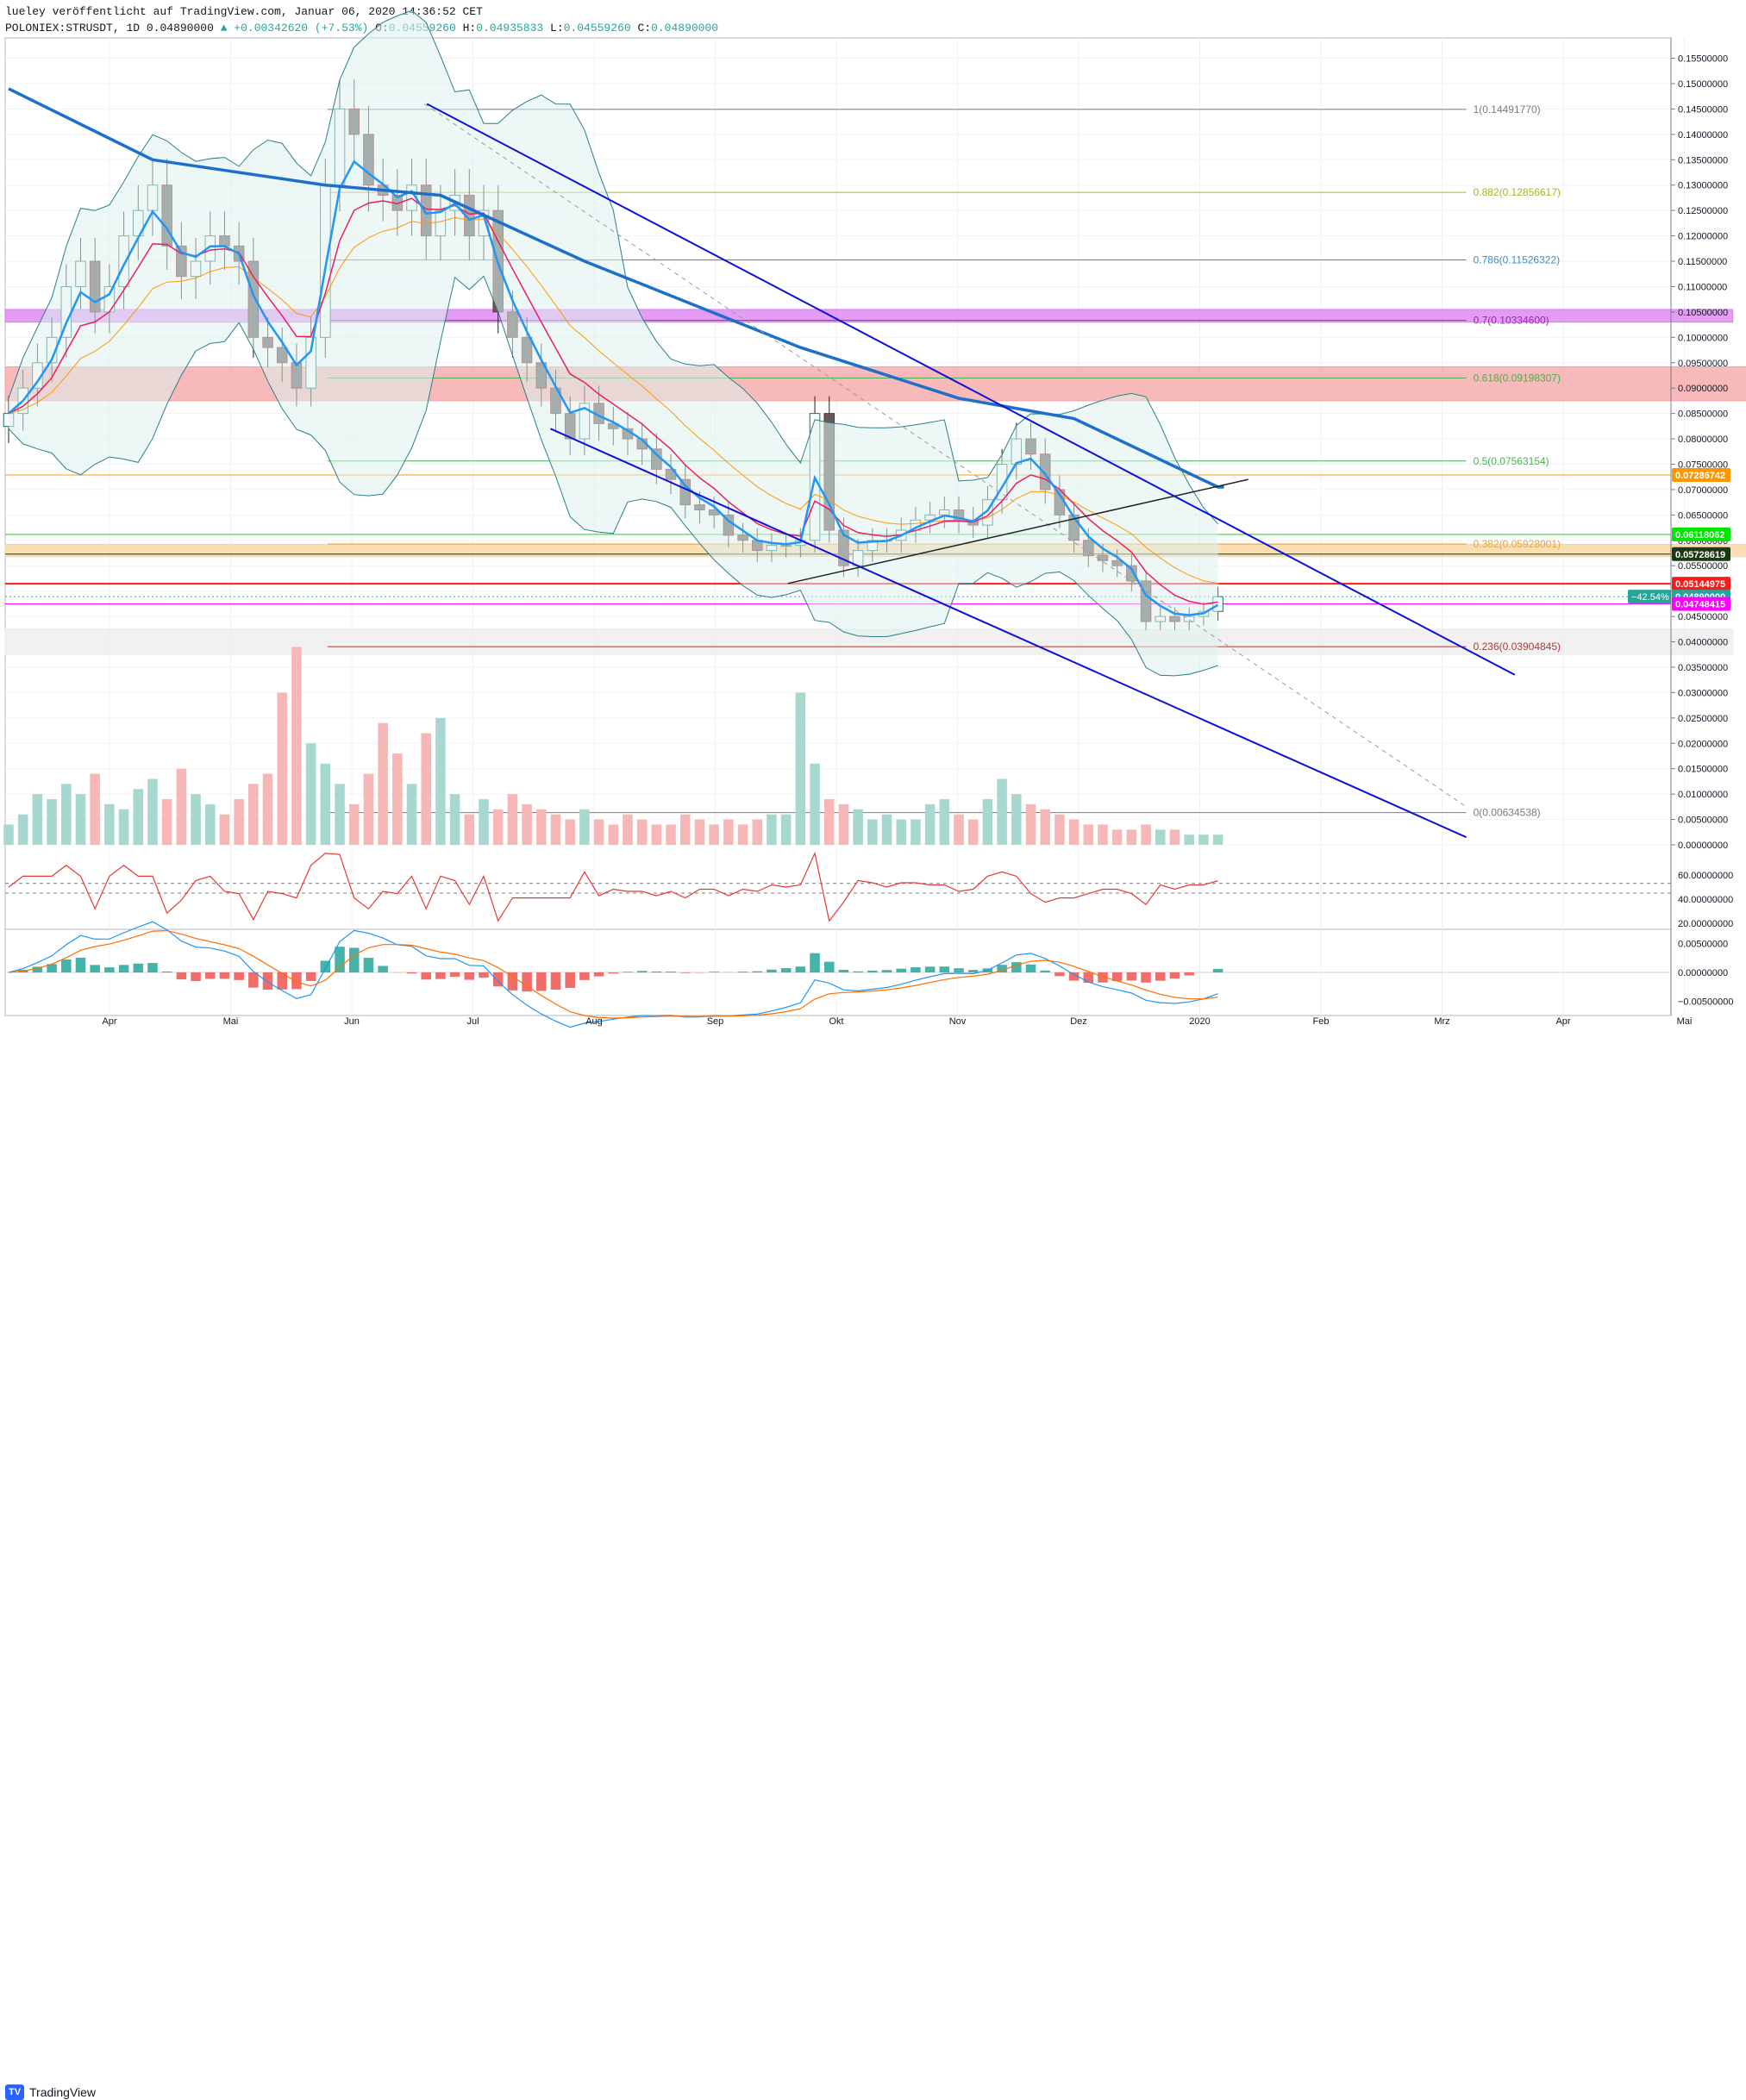  I want to click on y-tick-label: 0.04000000, so click(1703, 643).